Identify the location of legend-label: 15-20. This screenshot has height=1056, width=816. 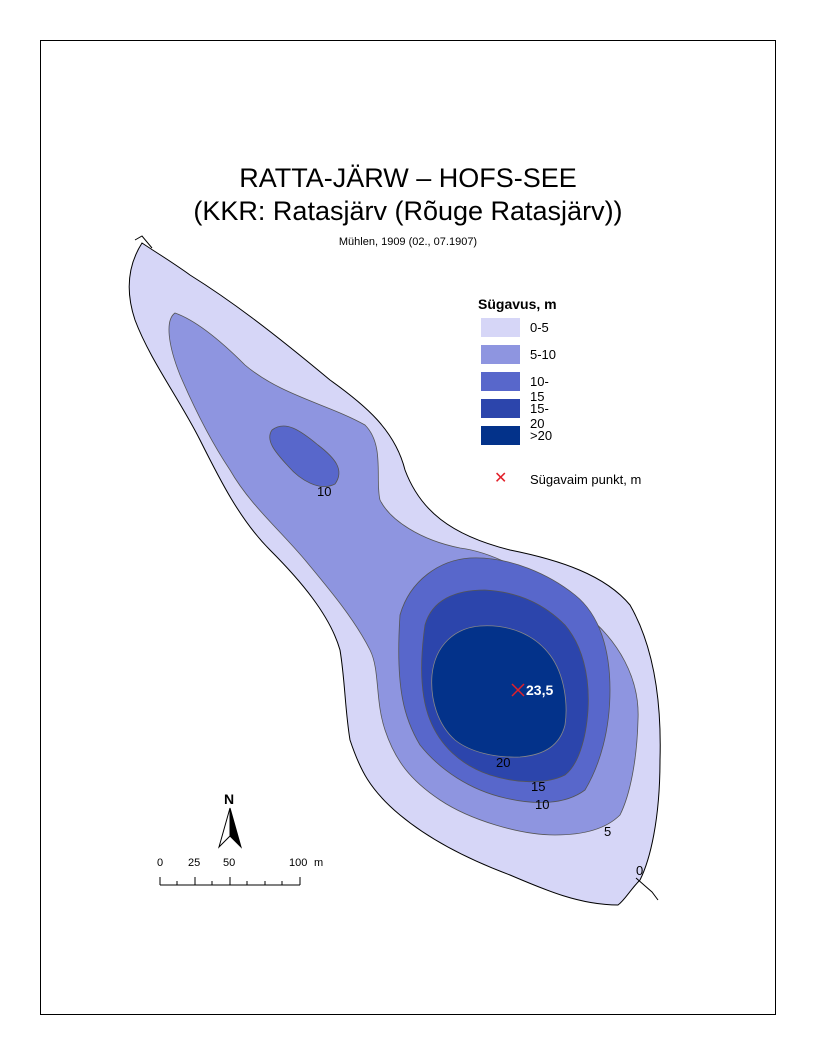
(539, 416).